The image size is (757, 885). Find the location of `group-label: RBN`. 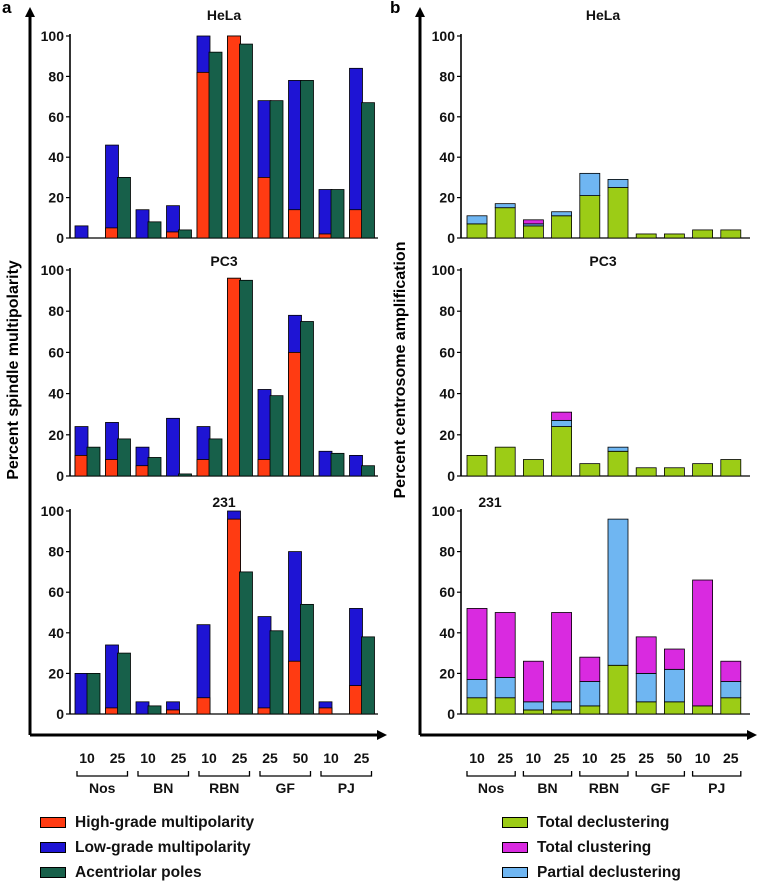

group-label: RBN is located at coordinates (224, 788).